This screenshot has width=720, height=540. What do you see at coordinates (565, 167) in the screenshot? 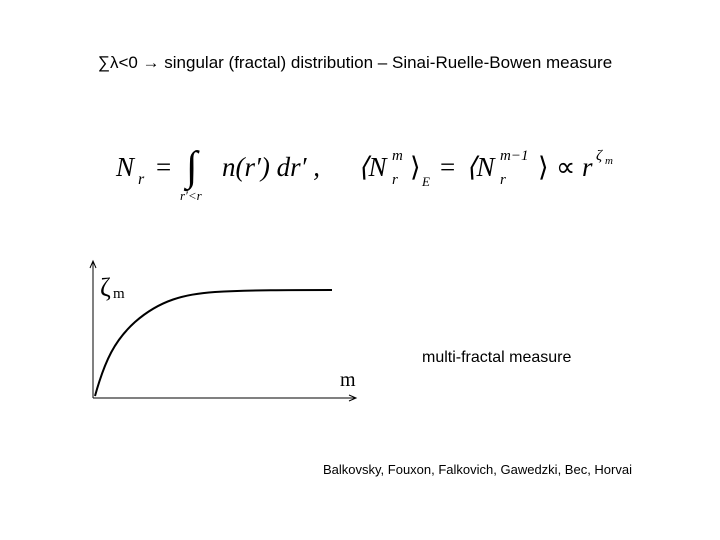
I see `formula-part: ∝` at bounding box center [565, 167].